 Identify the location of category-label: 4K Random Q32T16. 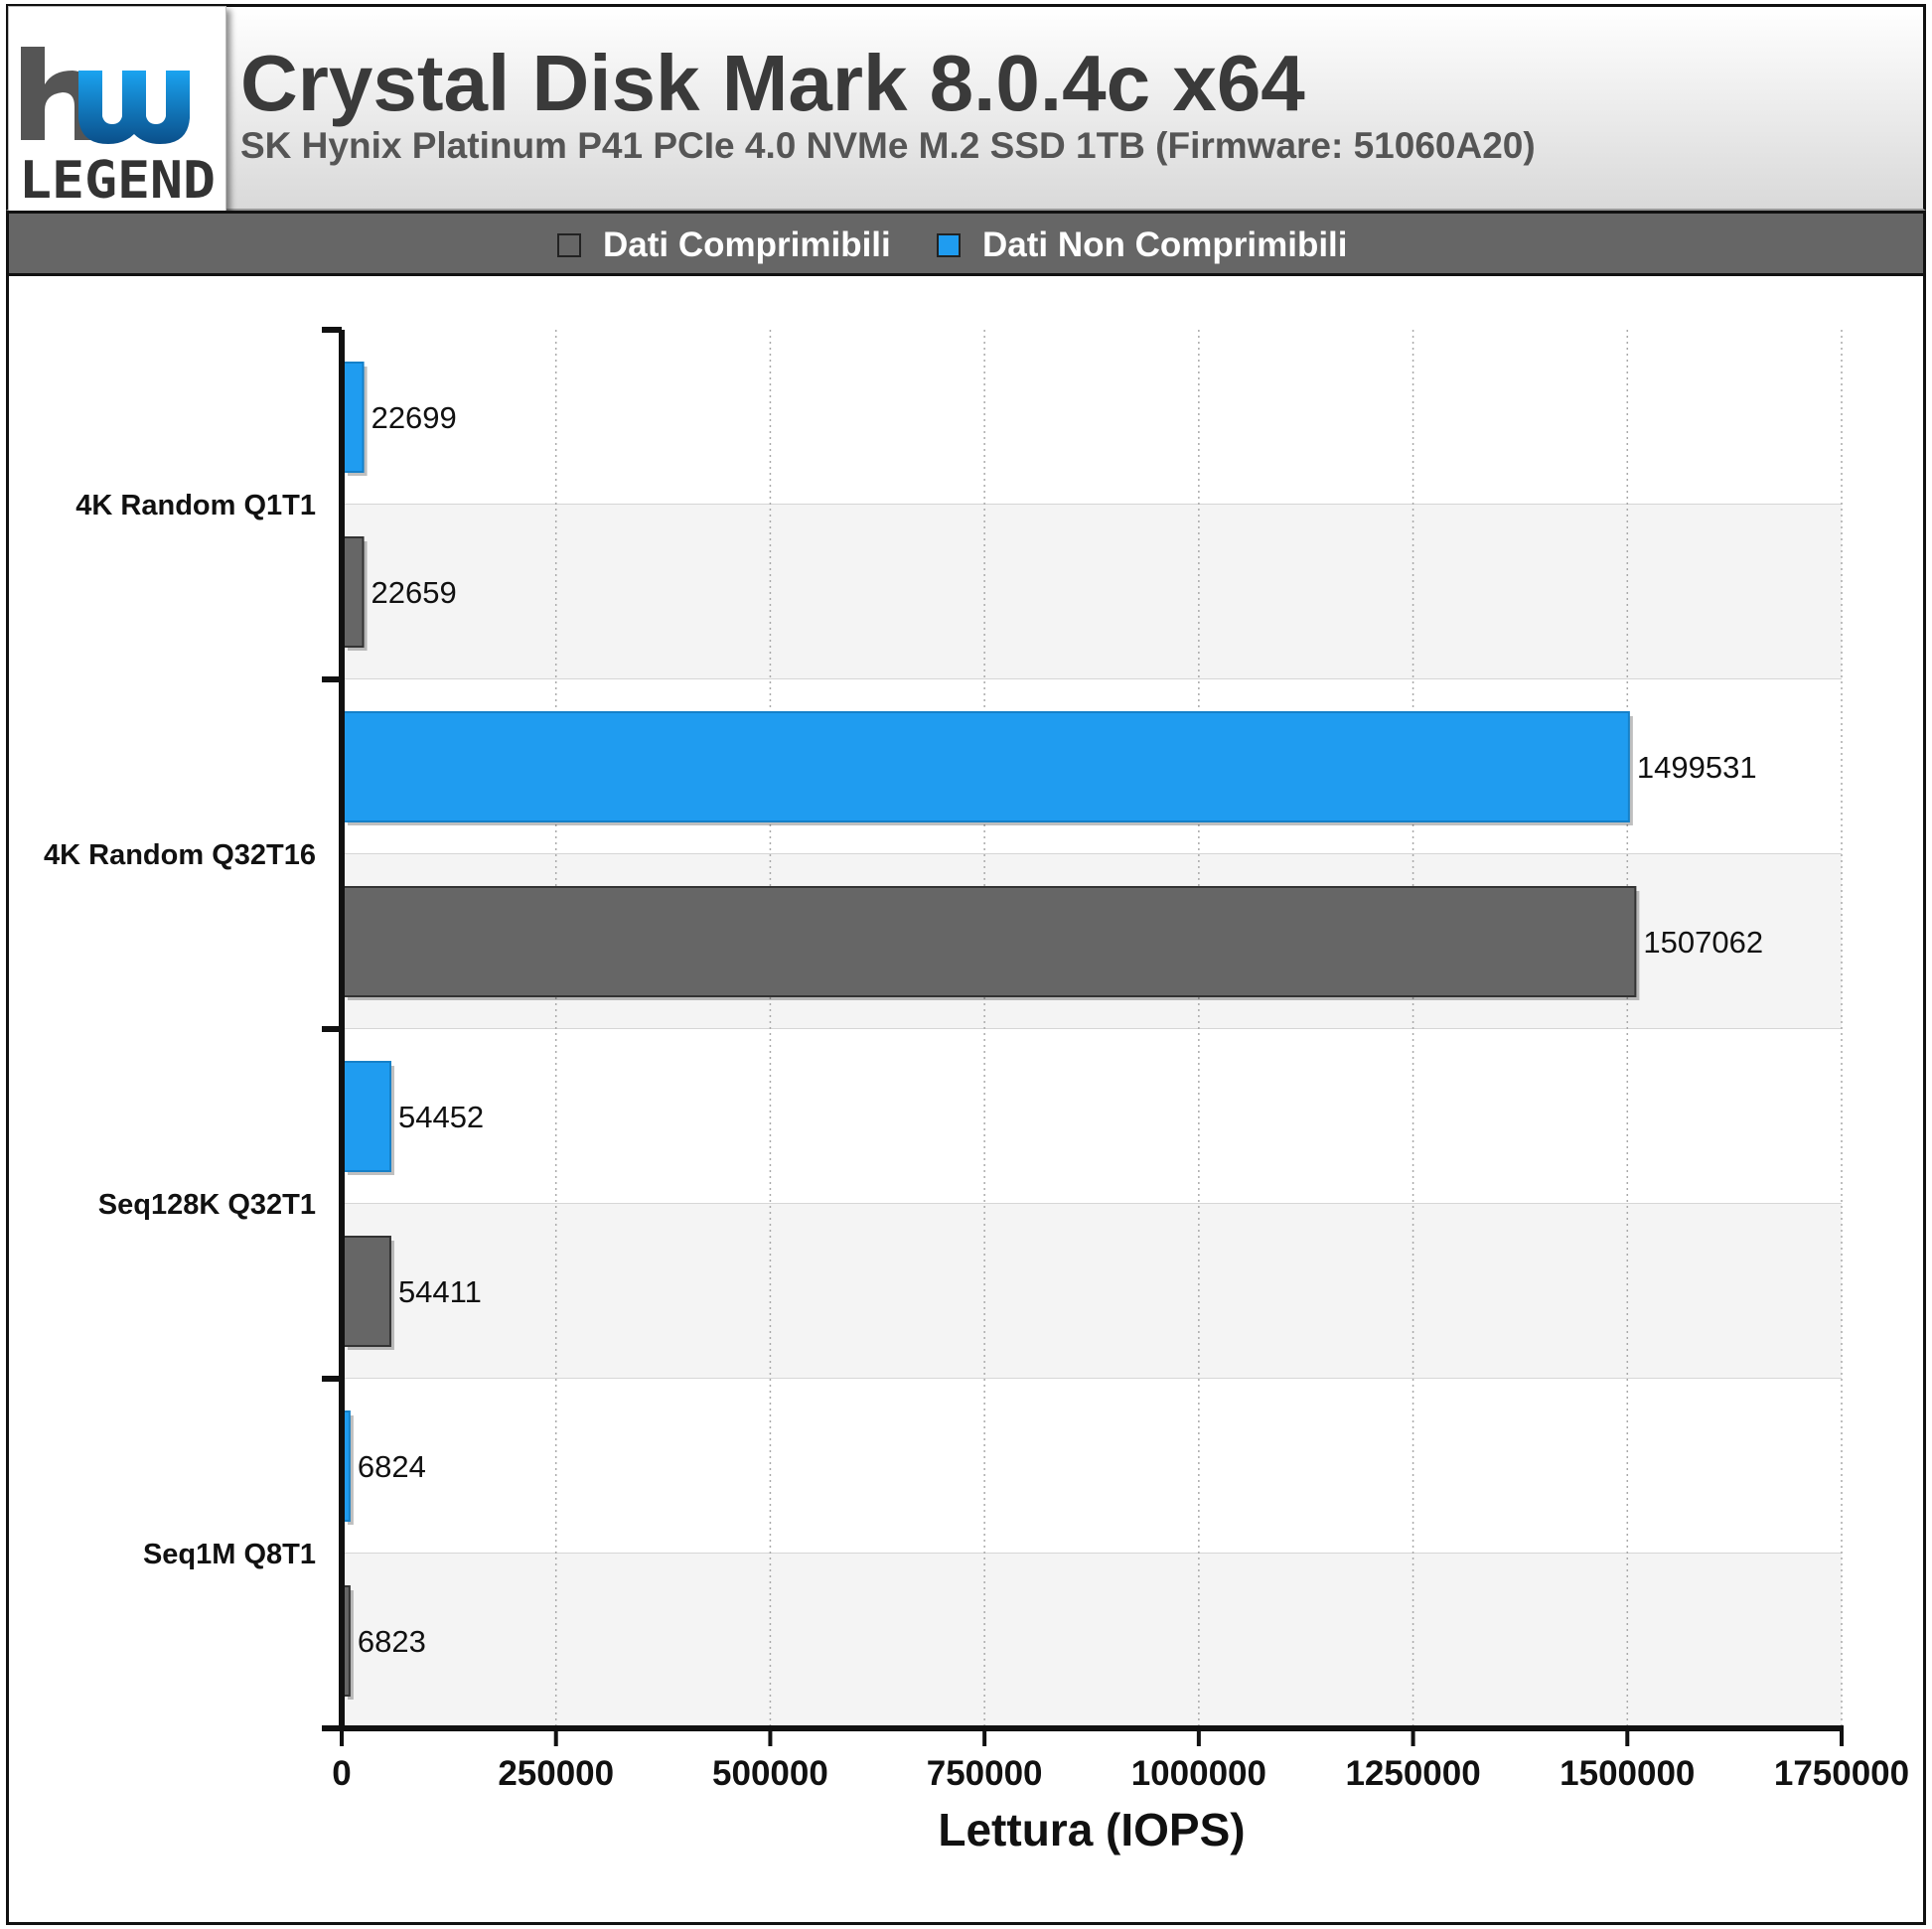
(180, 855).